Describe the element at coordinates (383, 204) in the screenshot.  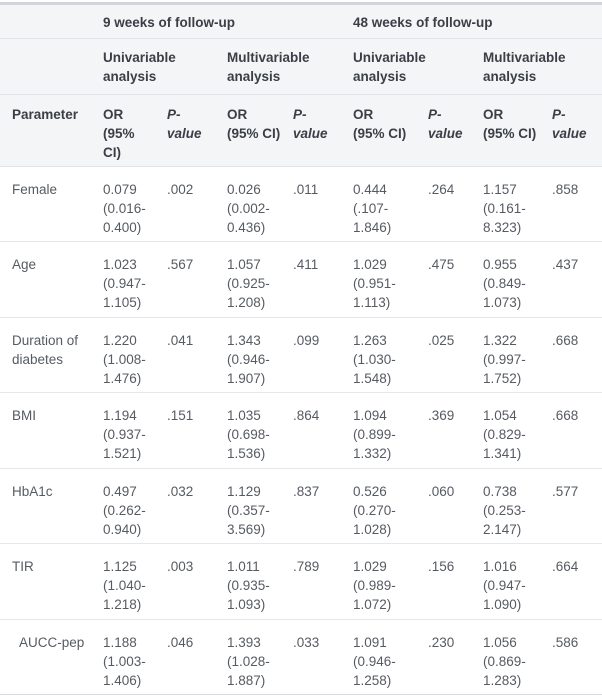
I see `or-ci-cell: 0.444 (.107- 1.846)` at that location.